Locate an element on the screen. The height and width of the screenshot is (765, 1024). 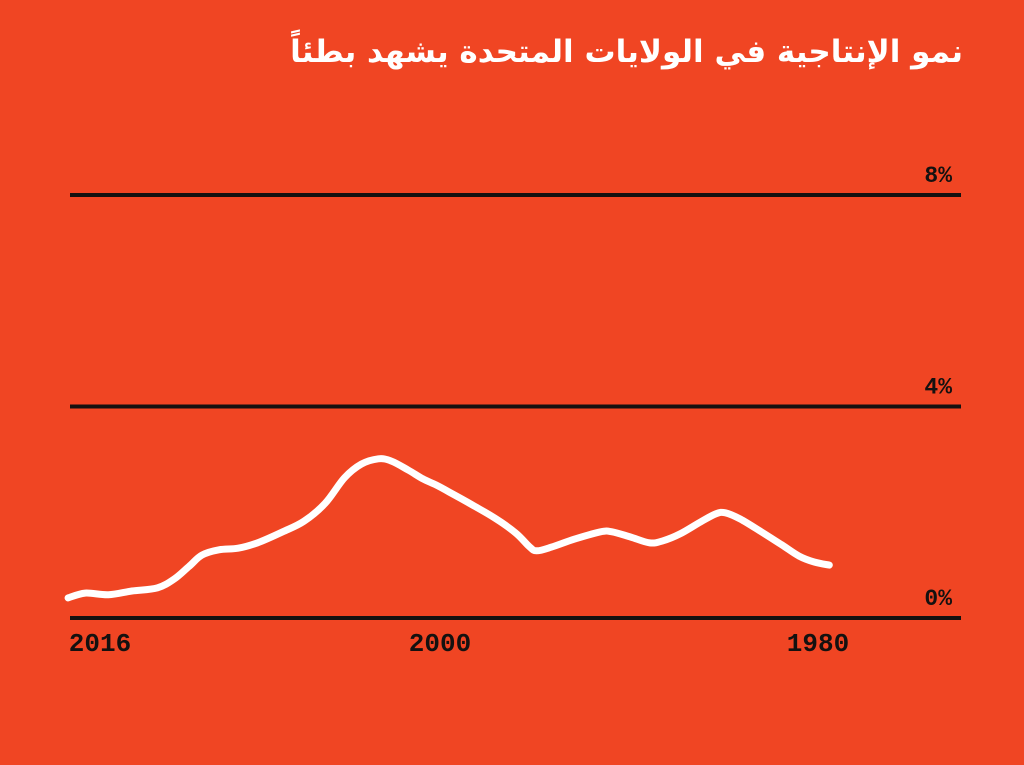
x-tick-label-2016: 2016 is located at coordinates (100, 644).